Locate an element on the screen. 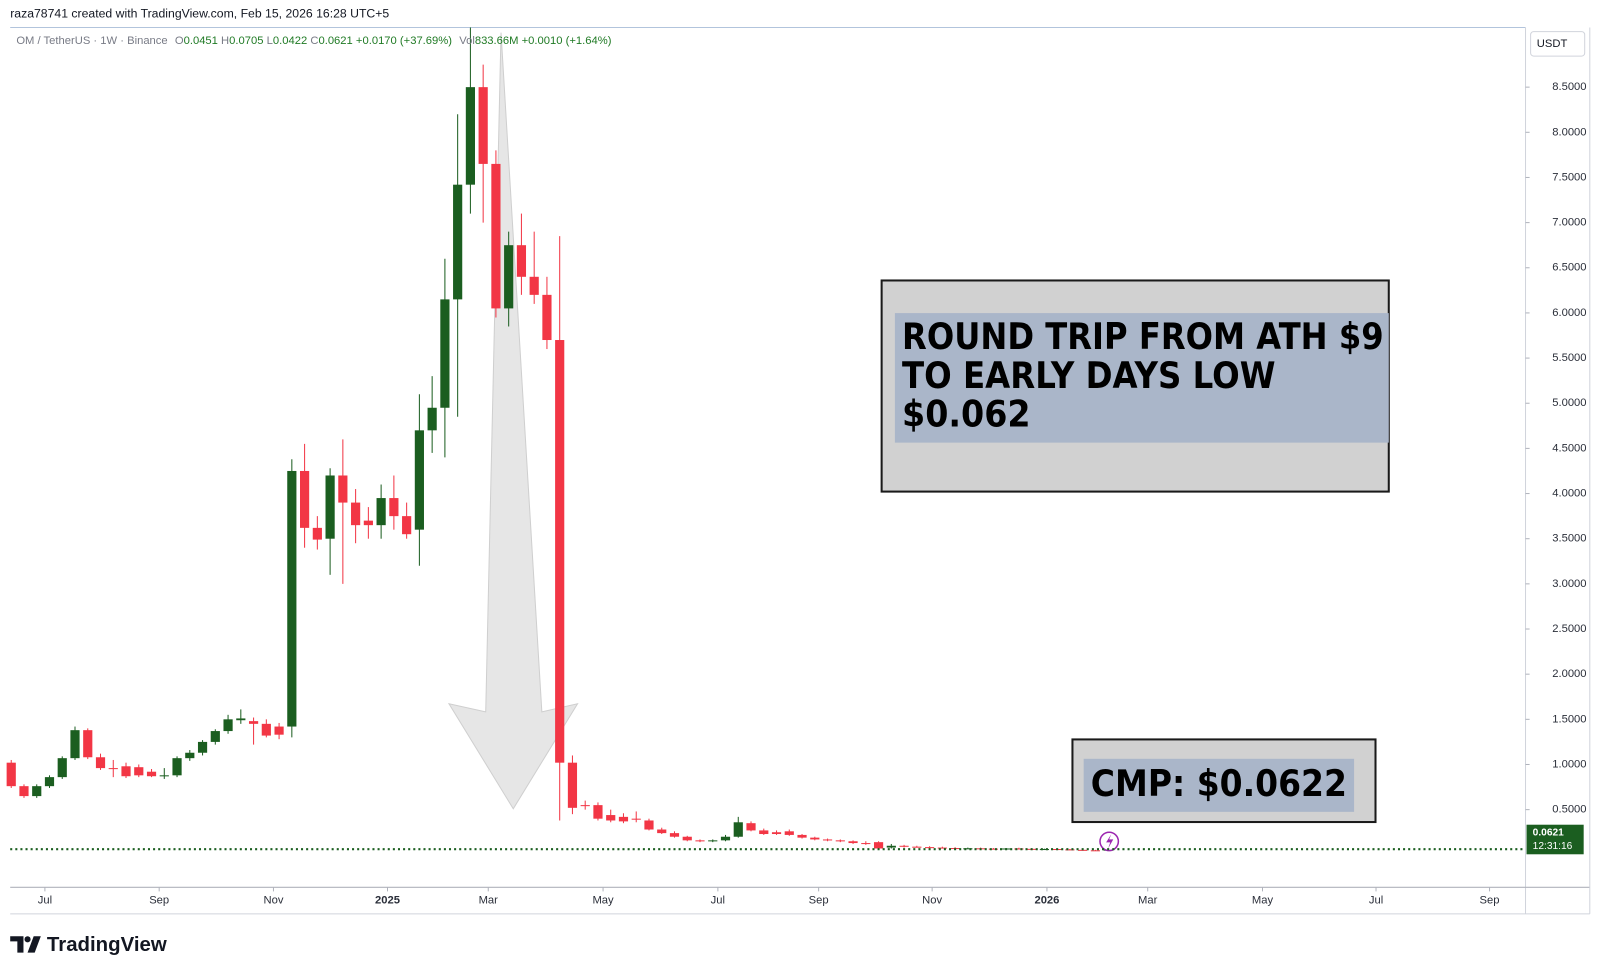 Image resolution: width=1600 pixels, height=974 pixels. y-tick-label: 3.5000 is located at coordinates (1569, 539).